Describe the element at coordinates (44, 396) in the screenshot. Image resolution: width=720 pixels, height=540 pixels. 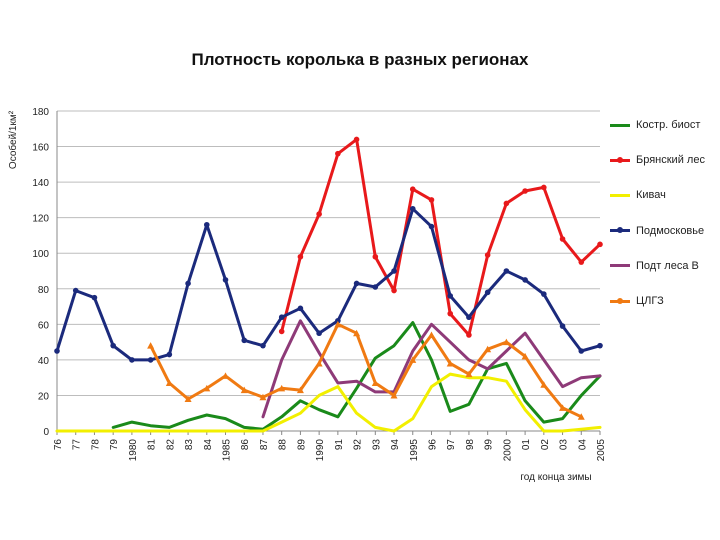
I see `y-tick-label: 20` at that location.